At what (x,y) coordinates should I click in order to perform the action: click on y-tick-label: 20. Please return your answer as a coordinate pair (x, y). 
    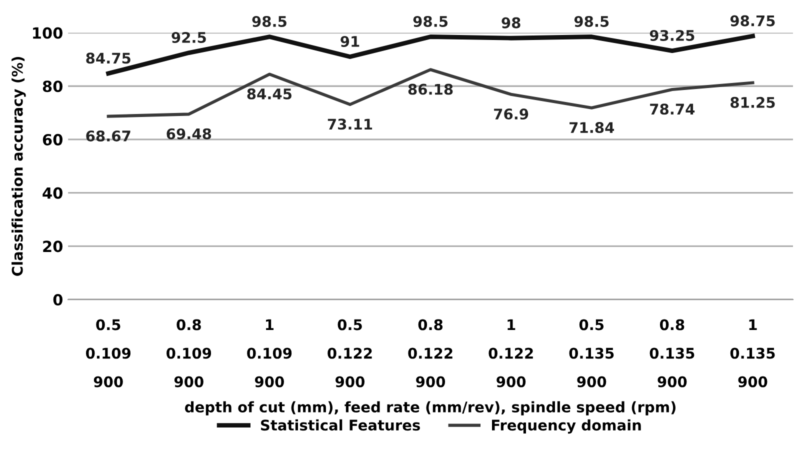
    Looking at the image, I should click on (52, 246).